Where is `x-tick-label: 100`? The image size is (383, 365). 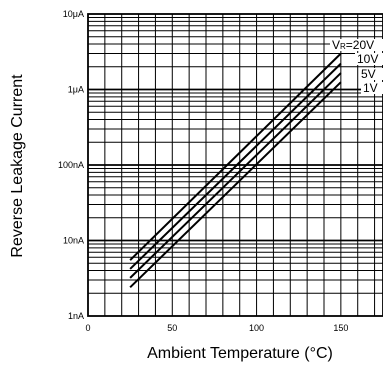 x-tick-label: 100 is located at coordinates (256, 328).